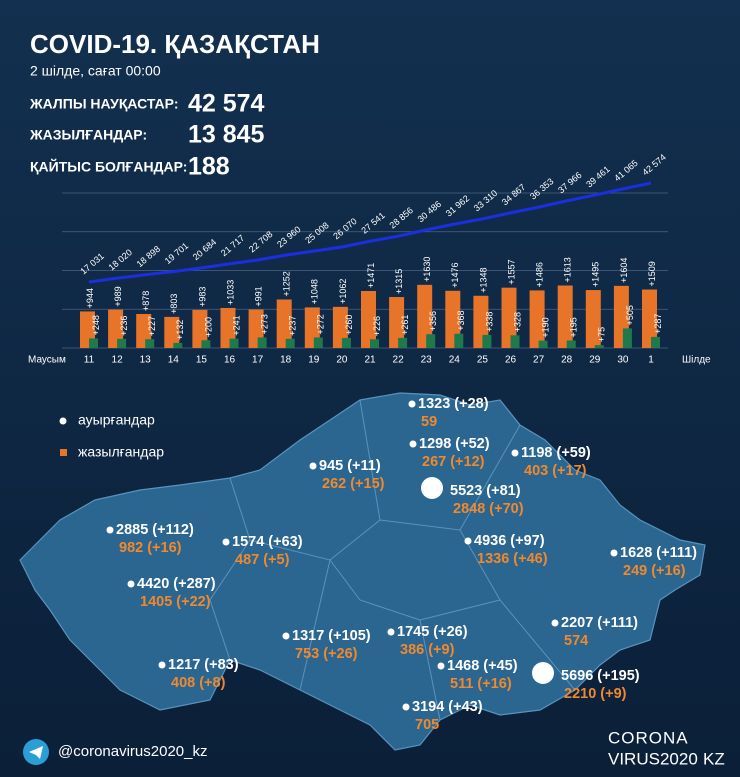 This screenshot has height=777, width=740. Describe the element at coordinates (108, 166) in the screenshot. I see `stat-label: ҚАЙТЫС БОЛҒАНДАР:` at that location.